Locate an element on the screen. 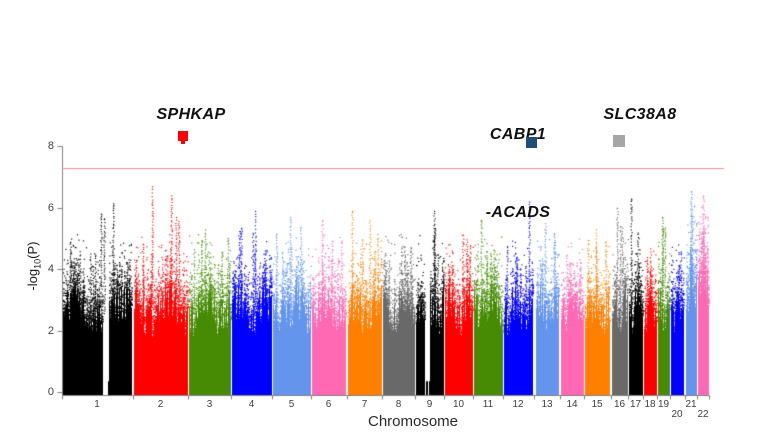  x-tick-label: 21 is located at coordinates (691, 404).